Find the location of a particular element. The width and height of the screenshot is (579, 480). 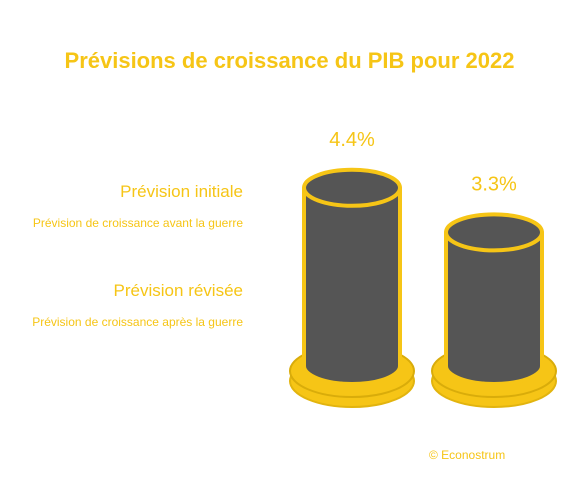

legend-description: Prévision de croissance avant la guerre is located at coordinates (137, 223).